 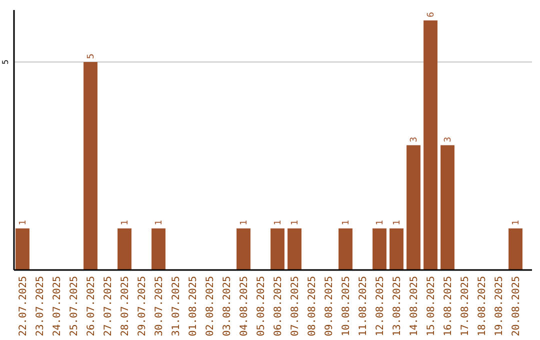 I want to click on x-tick-label: 20.08.2025, so click(x=516, y=306).